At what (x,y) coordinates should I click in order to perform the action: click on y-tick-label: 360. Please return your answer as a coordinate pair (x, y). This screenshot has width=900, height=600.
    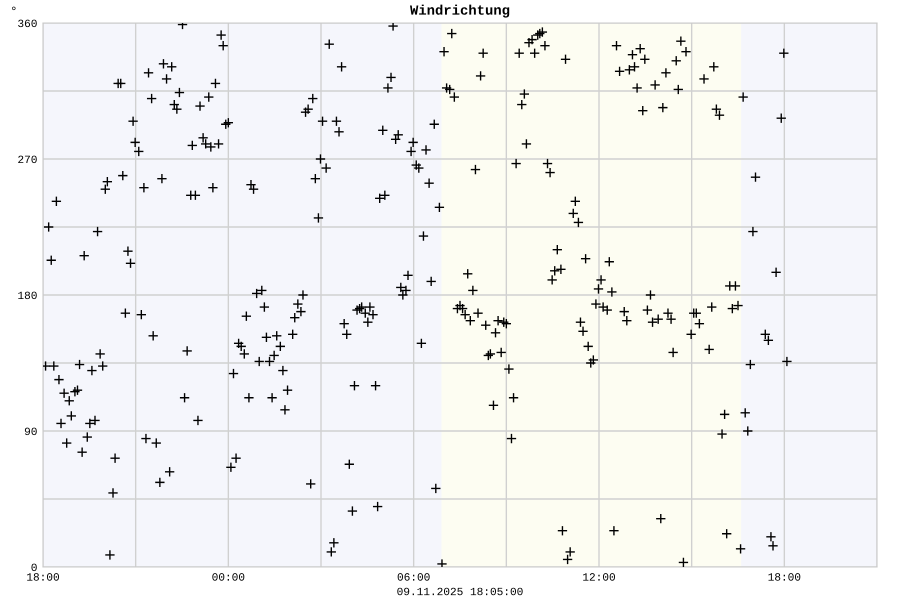
    Looking at the image, I should click on (27, 24).